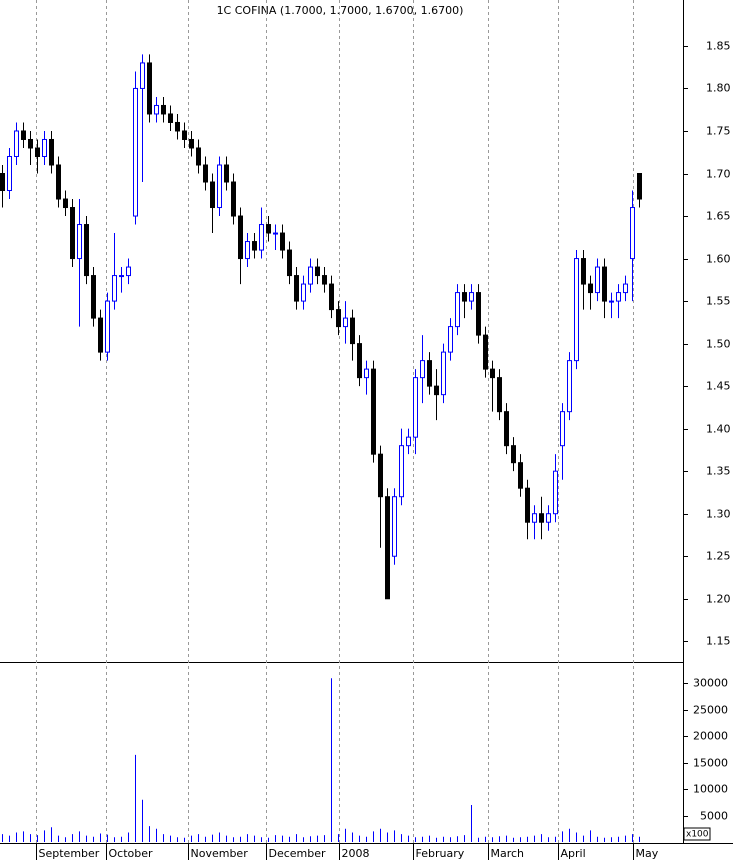 This screenshot has height=860, width=733. I want to click on y-tick-label: 1.85, so click(718, 46).